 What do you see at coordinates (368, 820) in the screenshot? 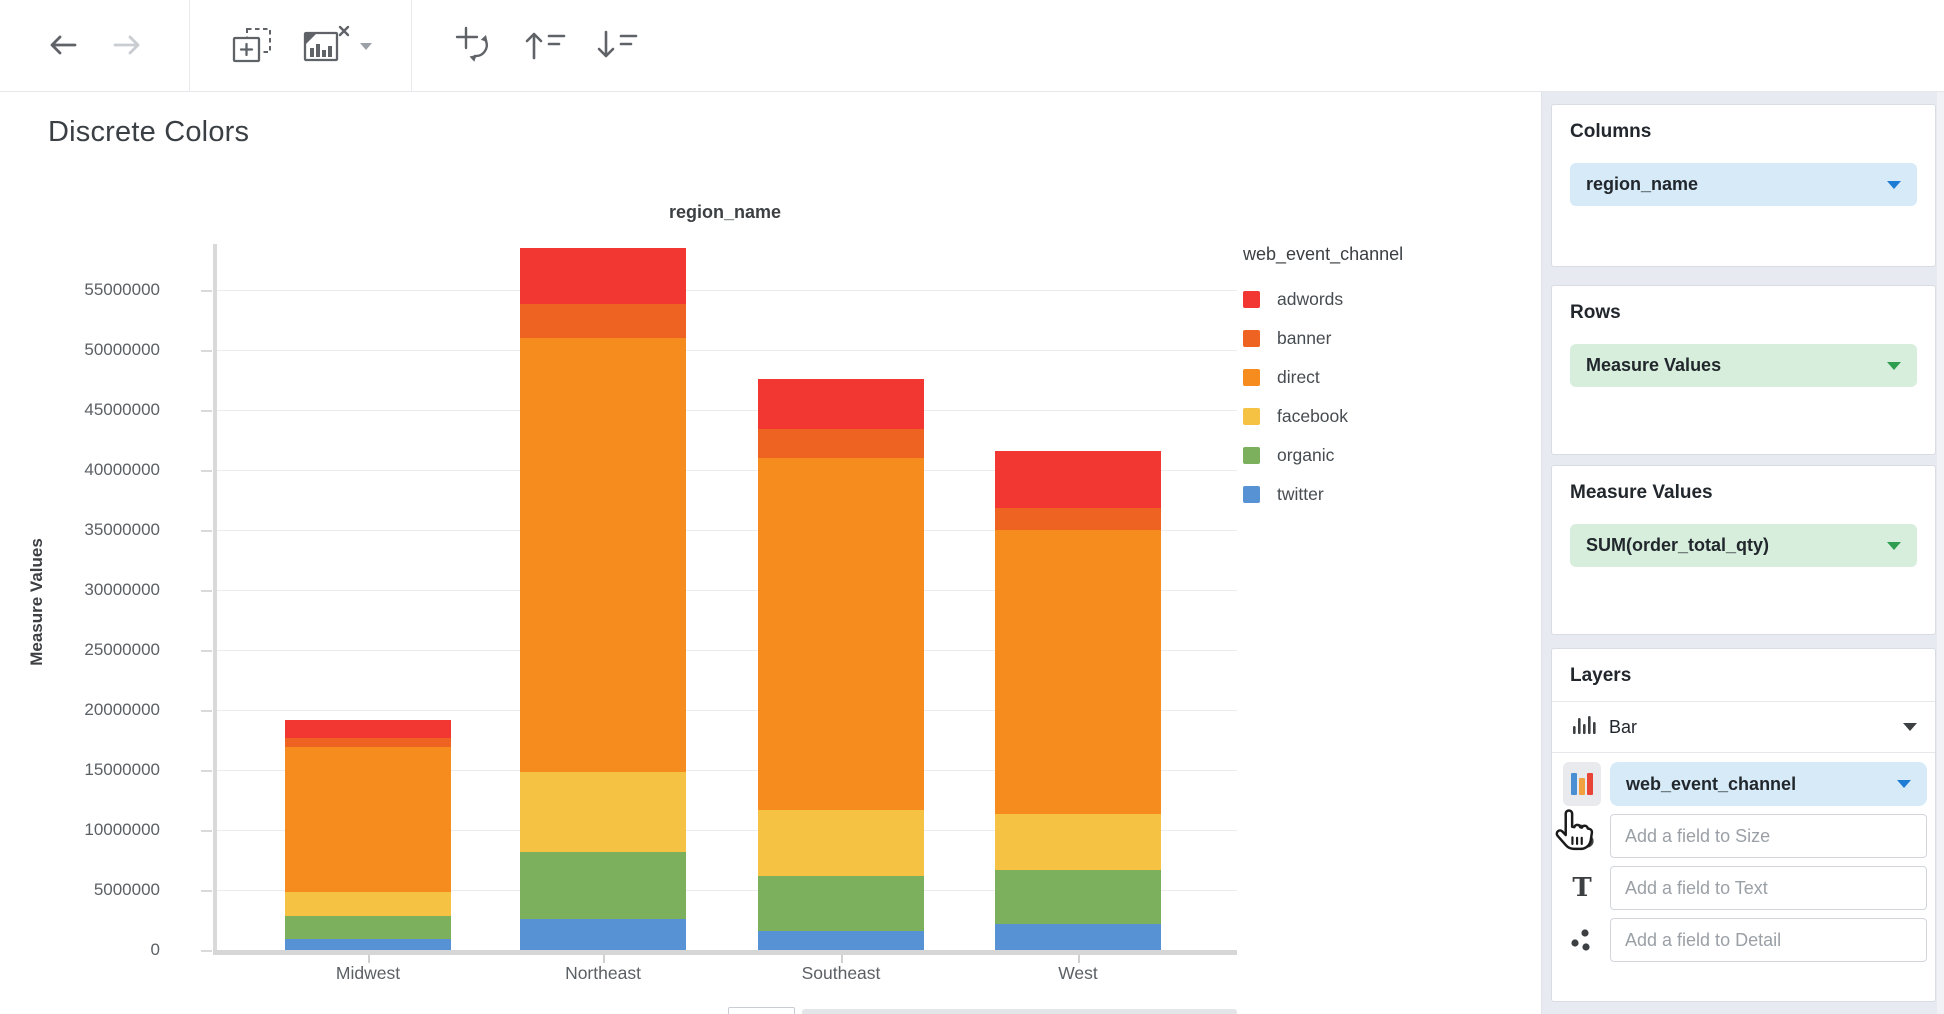
I see `bar-segment-direct-midwest` at bounding box center [368, 820].